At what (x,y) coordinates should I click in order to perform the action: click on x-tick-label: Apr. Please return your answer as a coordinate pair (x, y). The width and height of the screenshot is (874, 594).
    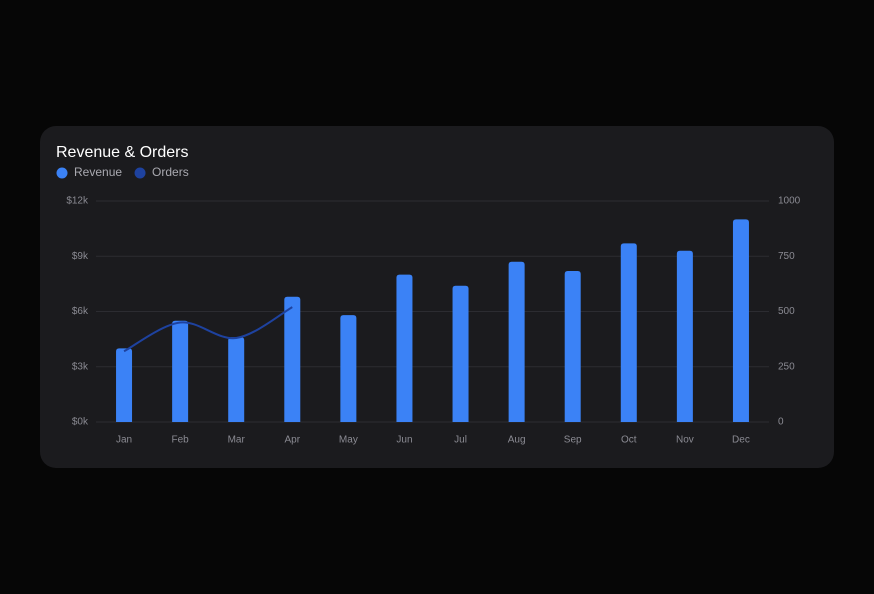
    Looking at the image, I should click on (293, 440).